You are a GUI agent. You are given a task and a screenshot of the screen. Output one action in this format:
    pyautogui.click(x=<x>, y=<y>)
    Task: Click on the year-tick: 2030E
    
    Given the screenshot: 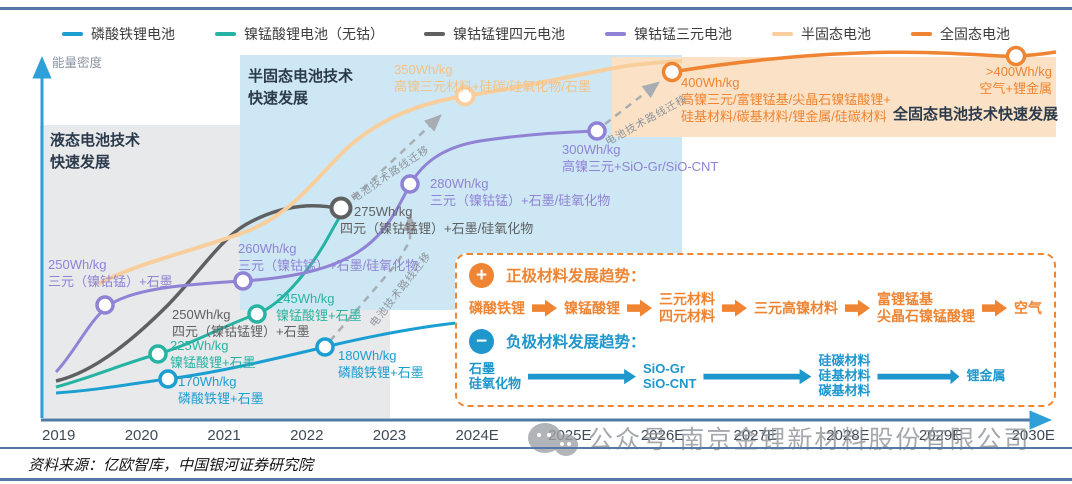 What is the action you would take?
    pyautogui.click(x=1033, y=435)
    